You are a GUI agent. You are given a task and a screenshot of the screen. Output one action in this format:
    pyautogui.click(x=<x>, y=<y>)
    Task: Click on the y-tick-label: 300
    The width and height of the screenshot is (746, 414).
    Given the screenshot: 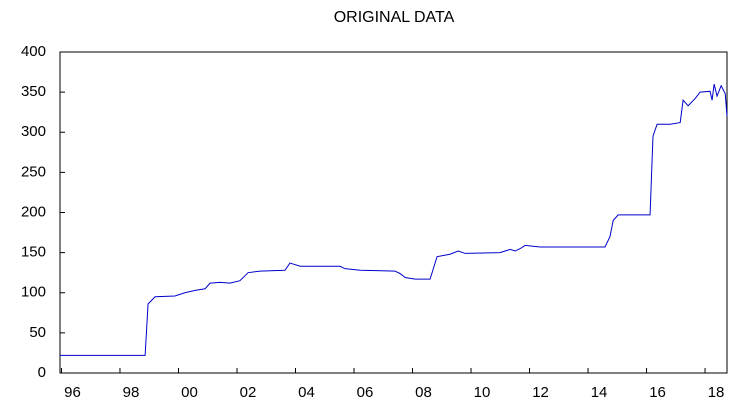 What is the action you would take?
    pyautogui.click(x=33, y=131)
    